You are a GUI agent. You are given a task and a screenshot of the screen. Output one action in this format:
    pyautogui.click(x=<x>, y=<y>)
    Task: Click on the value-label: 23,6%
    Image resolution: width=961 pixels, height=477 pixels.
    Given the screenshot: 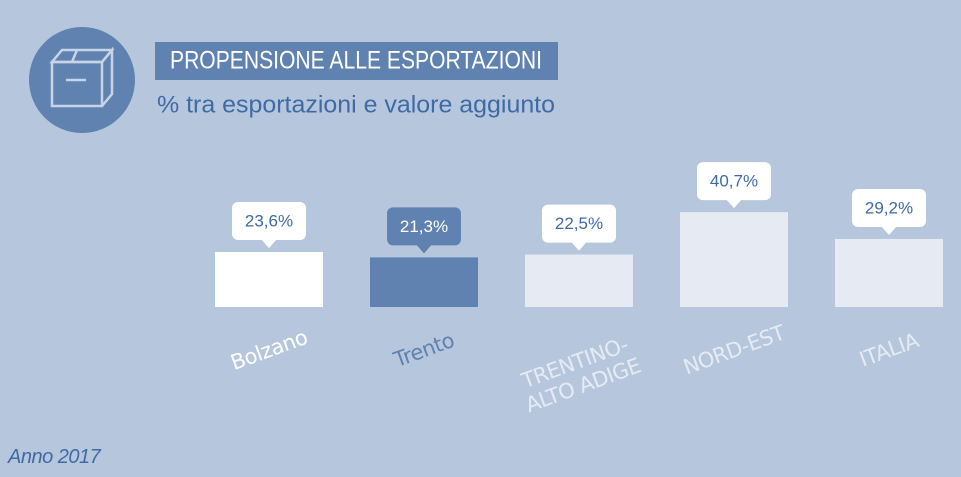 What is the action you would take?
    pyautogui.click(x=269, y=220)
    